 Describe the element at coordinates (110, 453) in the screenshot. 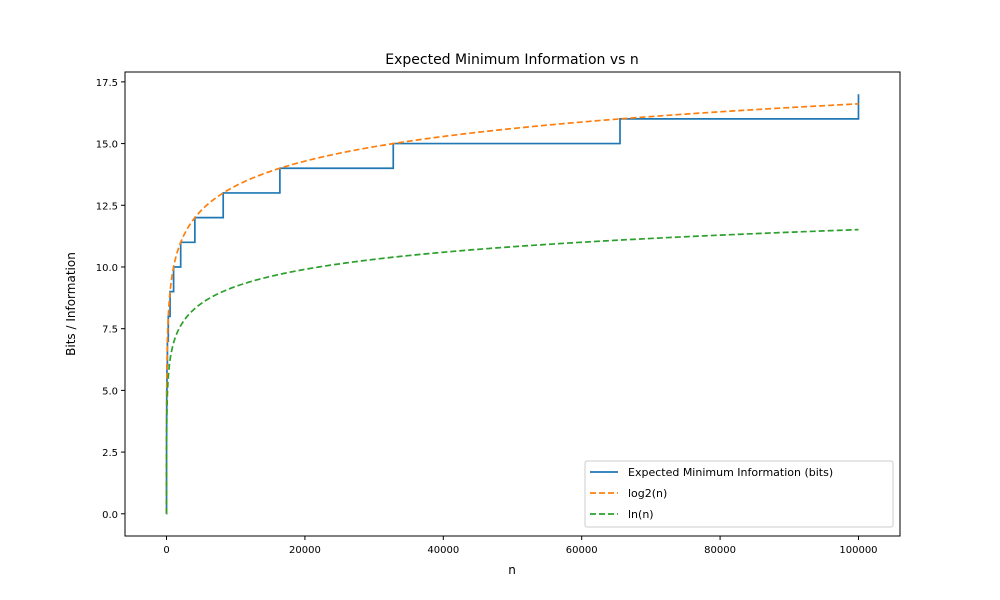

I see `y-tick-label: 2.5` at that location.